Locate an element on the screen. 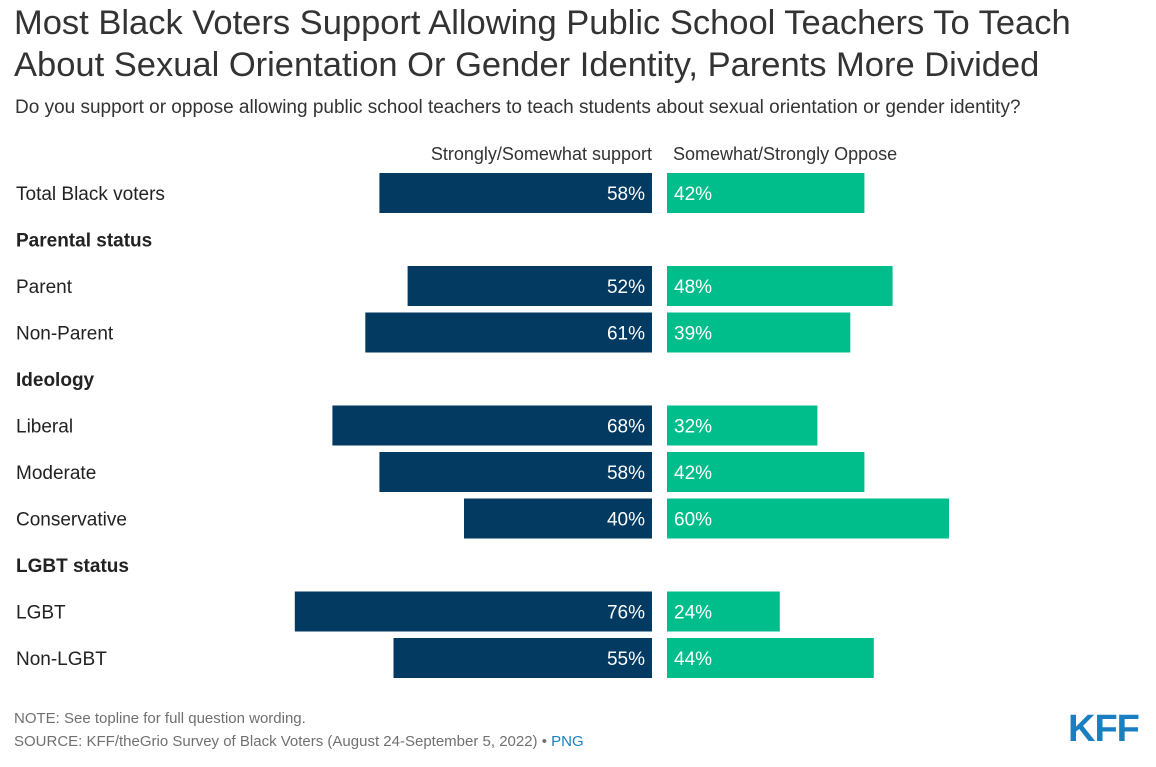 The image size is (1156, 767). png-download-link: PNG is located at coordinates (567, 741).